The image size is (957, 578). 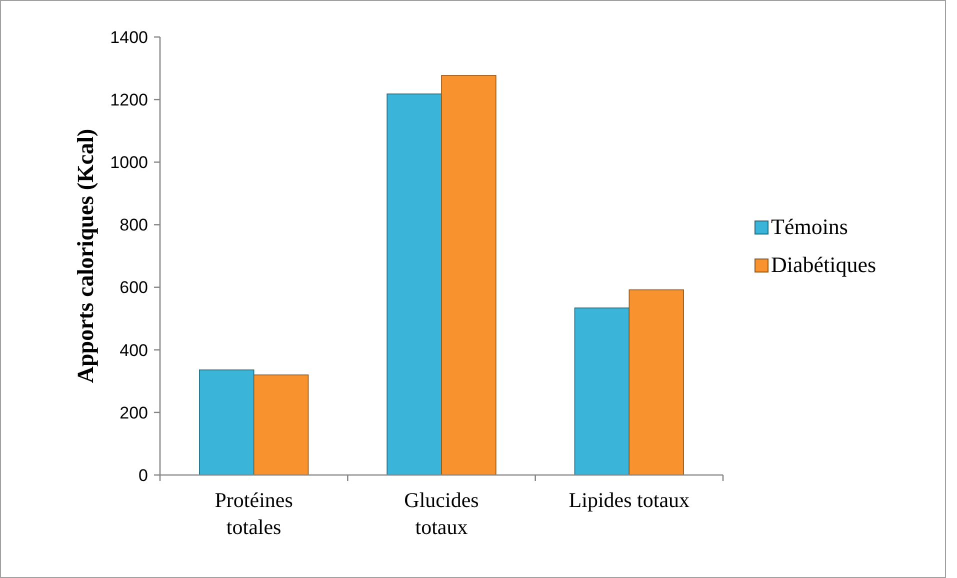 I want to click on y-tick-label: 200, so click(x=134, y=412).